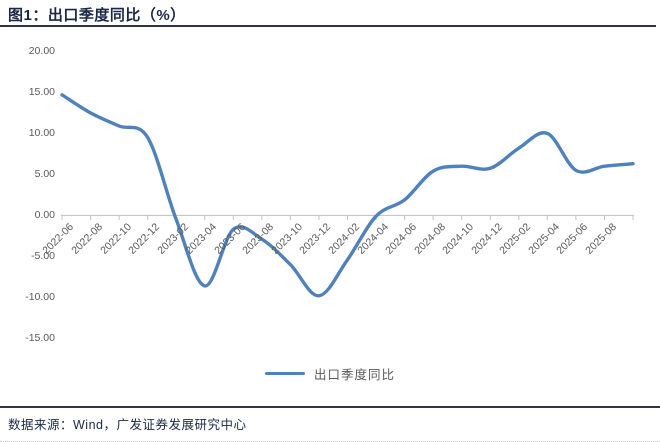  Describe the element at coordinates (41, 91) in the screenshot. I see `y-tick-label: 15.00` at that location.